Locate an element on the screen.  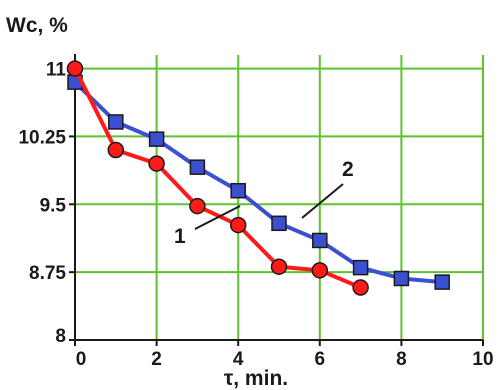
y-tick-label: 11 is located at coordinates (56, 70).